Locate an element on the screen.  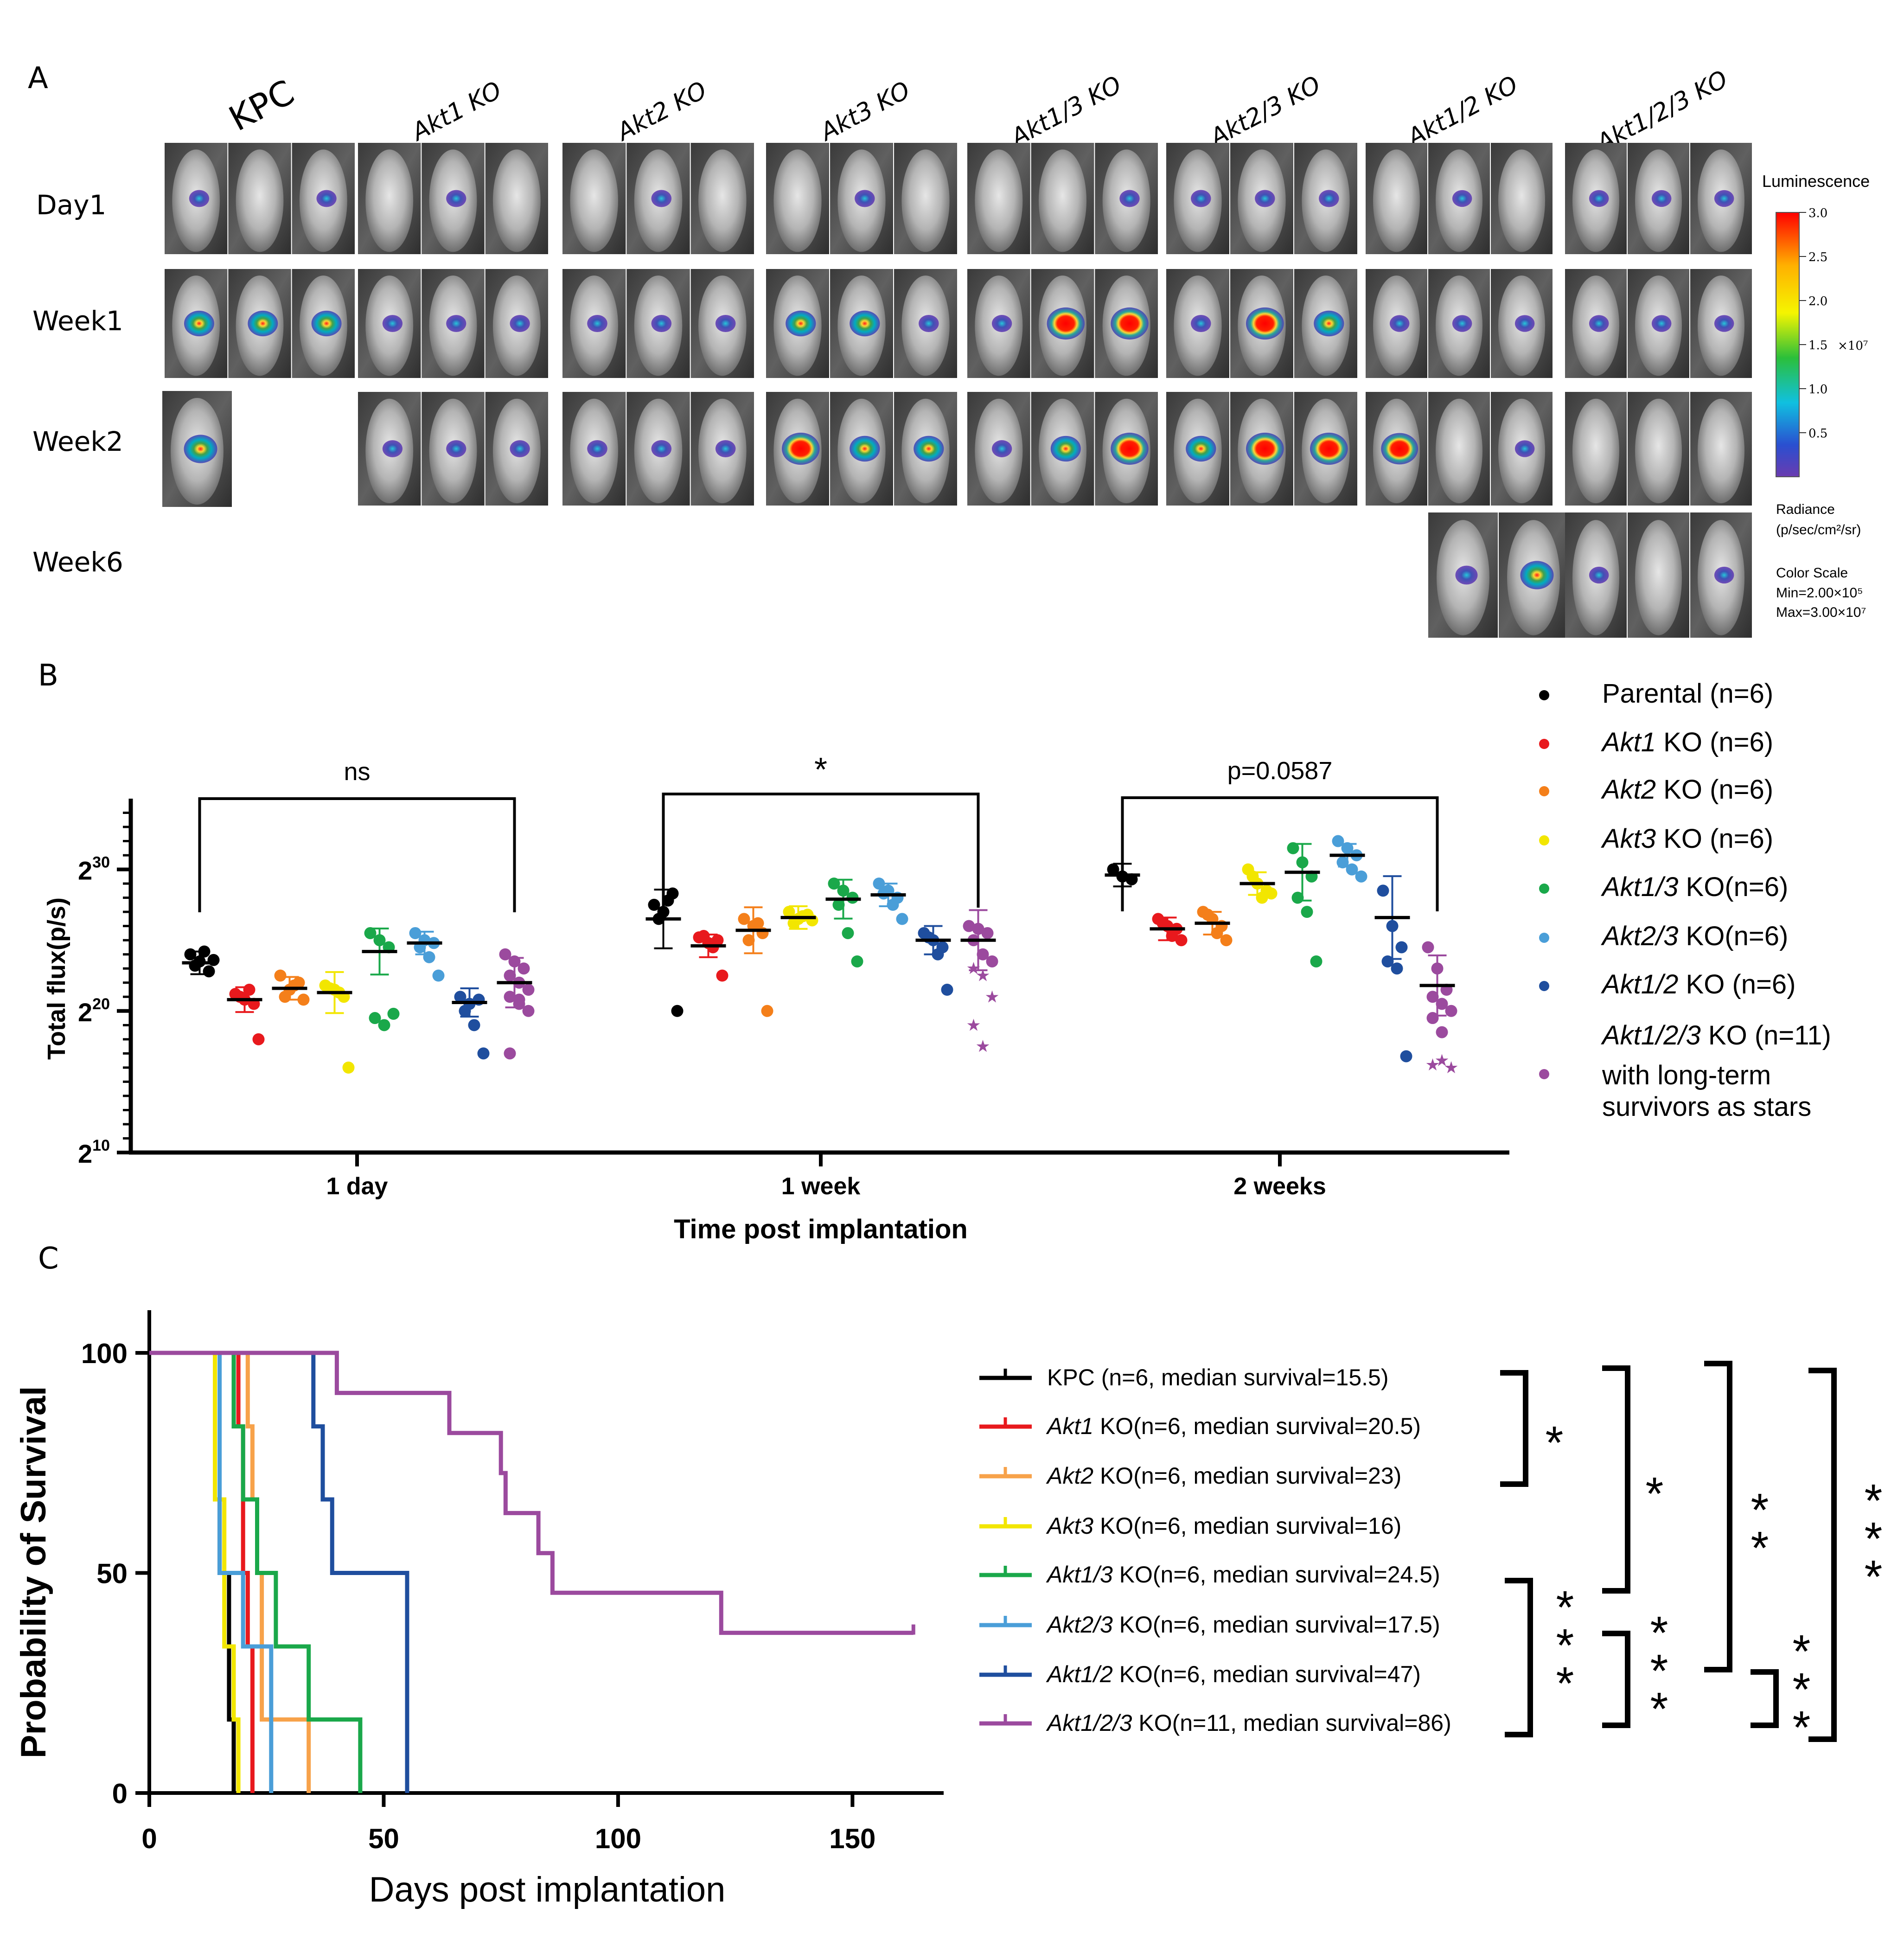
flux-legend-extra-1: survivors as stars is located at coordinates (1706, 1107).